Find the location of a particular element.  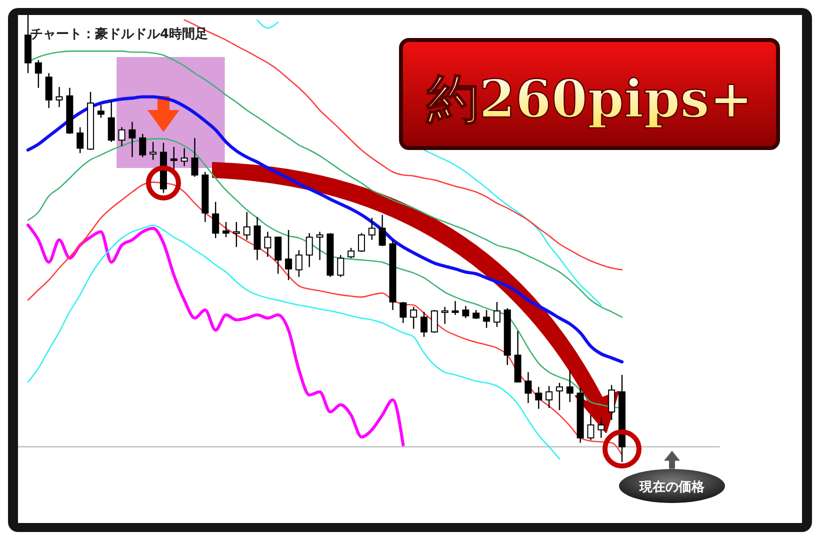

annotation: 約260pips+ is located at coordinates (589, 99).